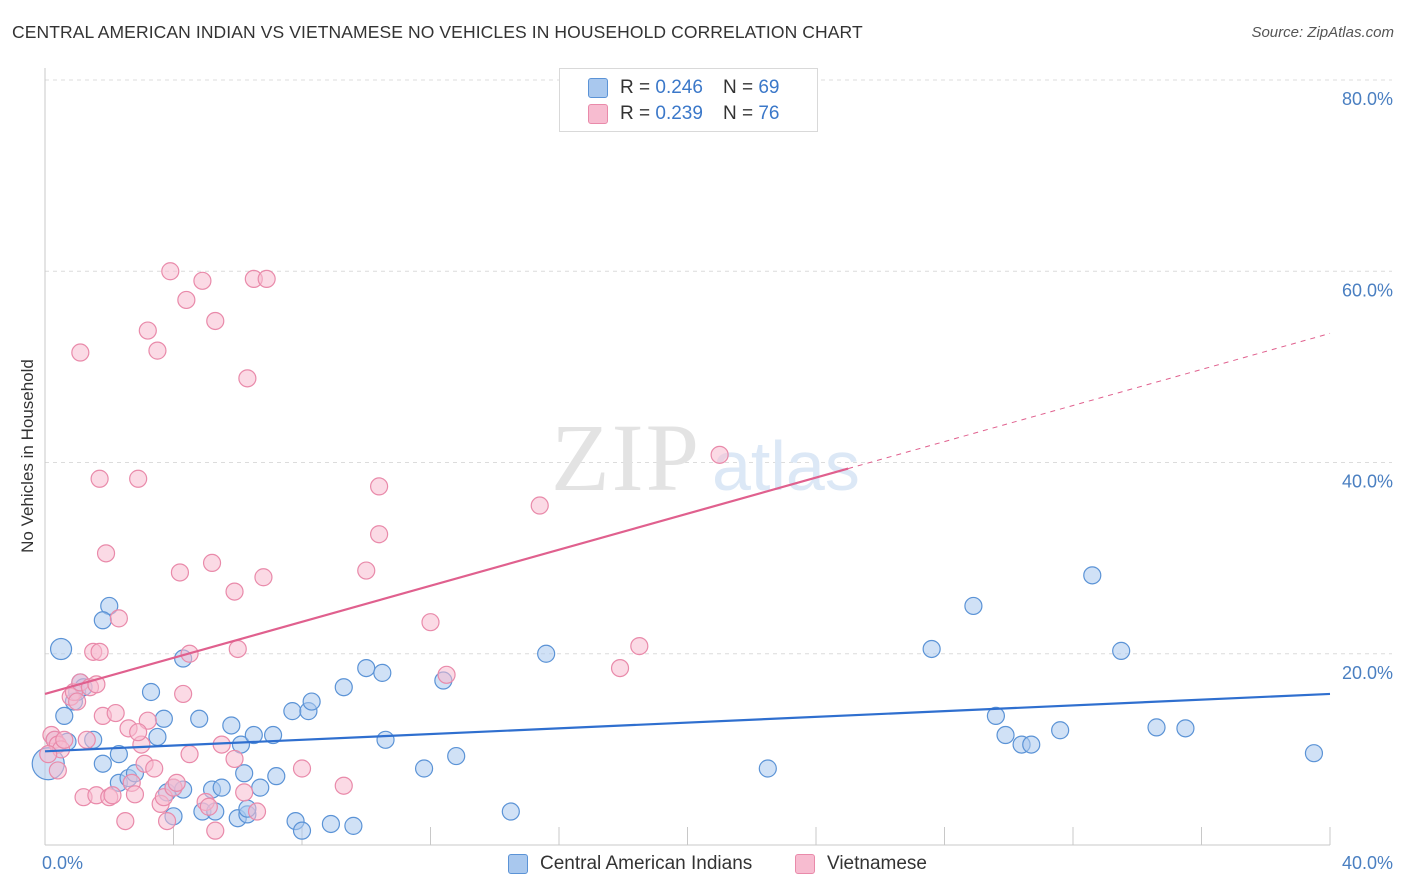 This screenshot has height=892, width=1406. What do you see at coordinates (446, 581) in the screenshot?
I see `trend-line-pink` at bounding box center [446, 581].